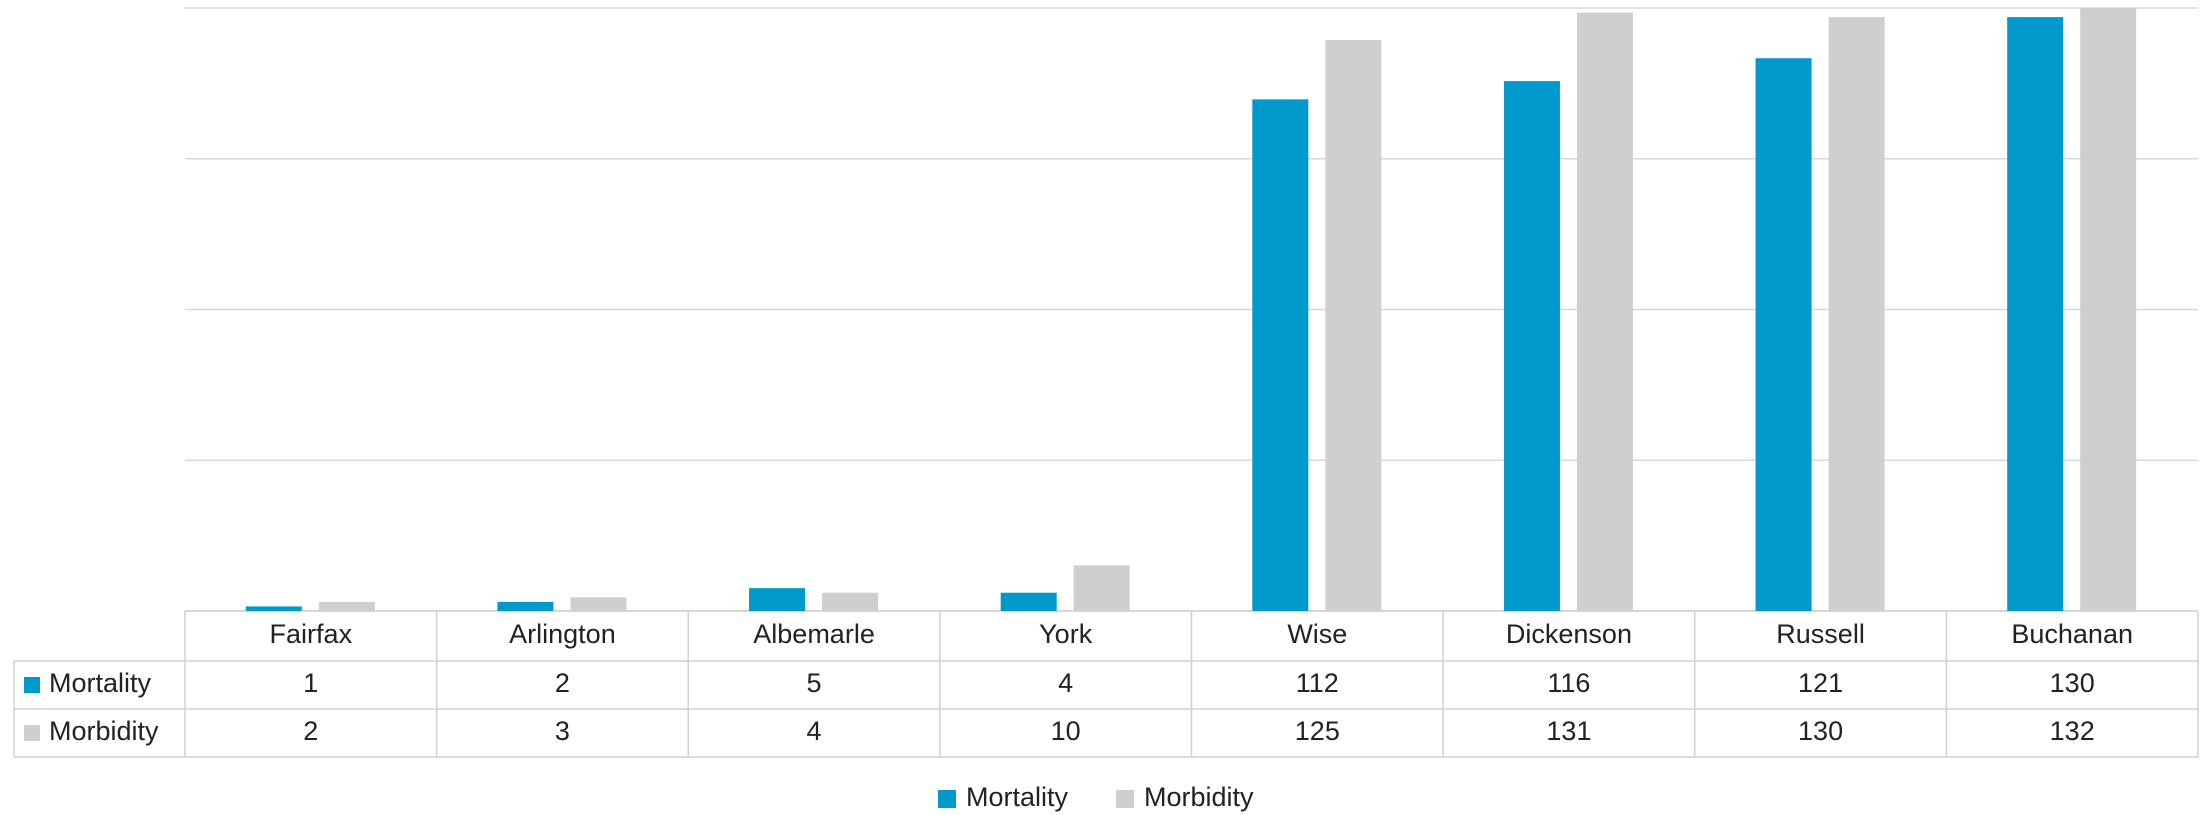  Describe the element at coordinates (1317, 731) in the screenshot. I see `table-value: 125` at that location.